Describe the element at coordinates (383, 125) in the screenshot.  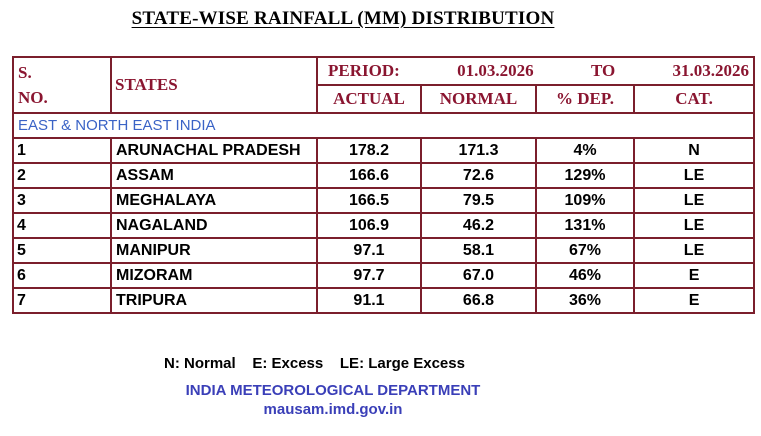
I see `region-heading: EAST & NORTH EAST INDIA` at that location.